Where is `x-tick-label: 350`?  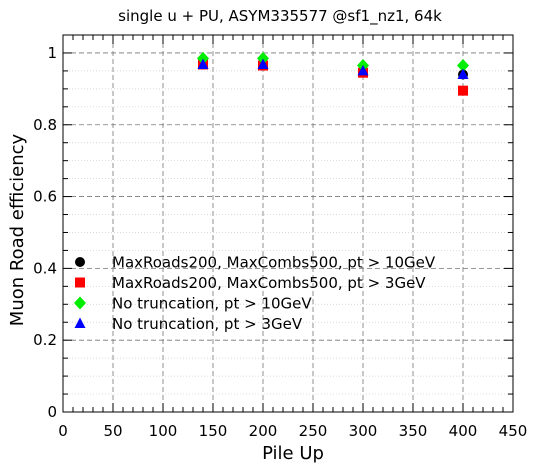 x-tick-label: 350 is located at coordinates (413, 431).